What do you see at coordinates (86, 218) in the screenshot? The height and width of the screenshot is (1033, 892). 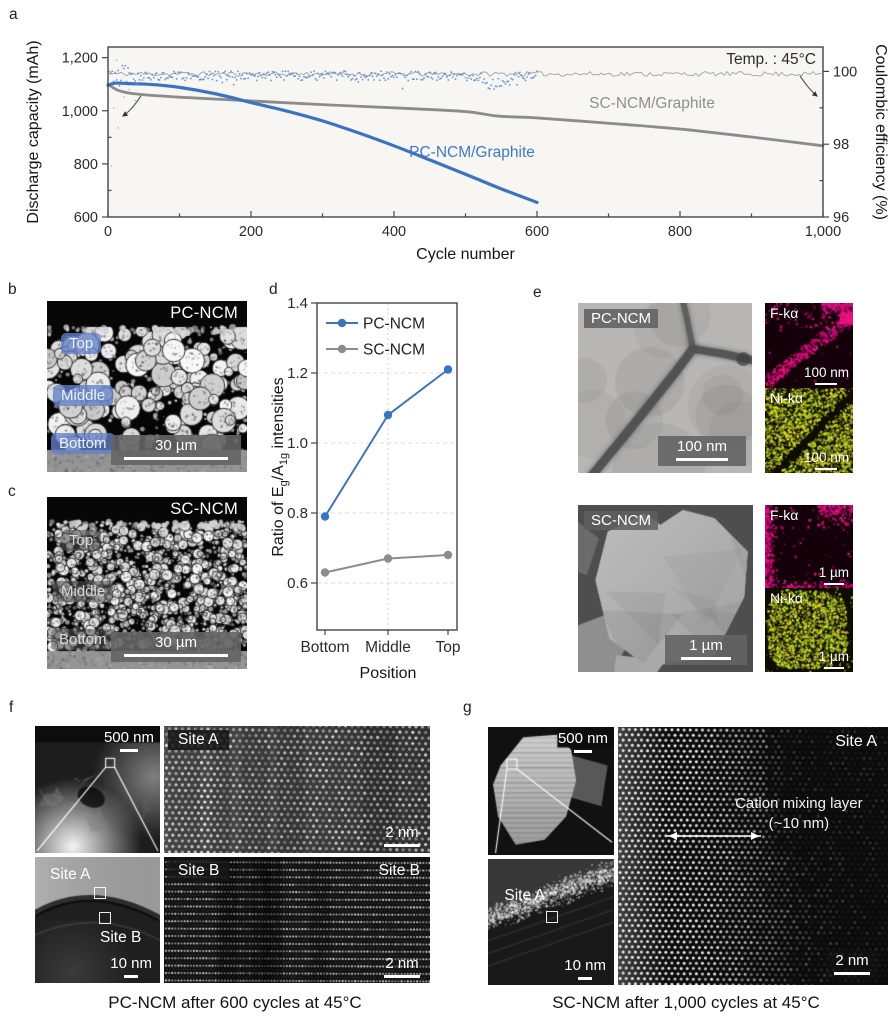 I see `svg-text: 600` at bounding box center [86, 218].